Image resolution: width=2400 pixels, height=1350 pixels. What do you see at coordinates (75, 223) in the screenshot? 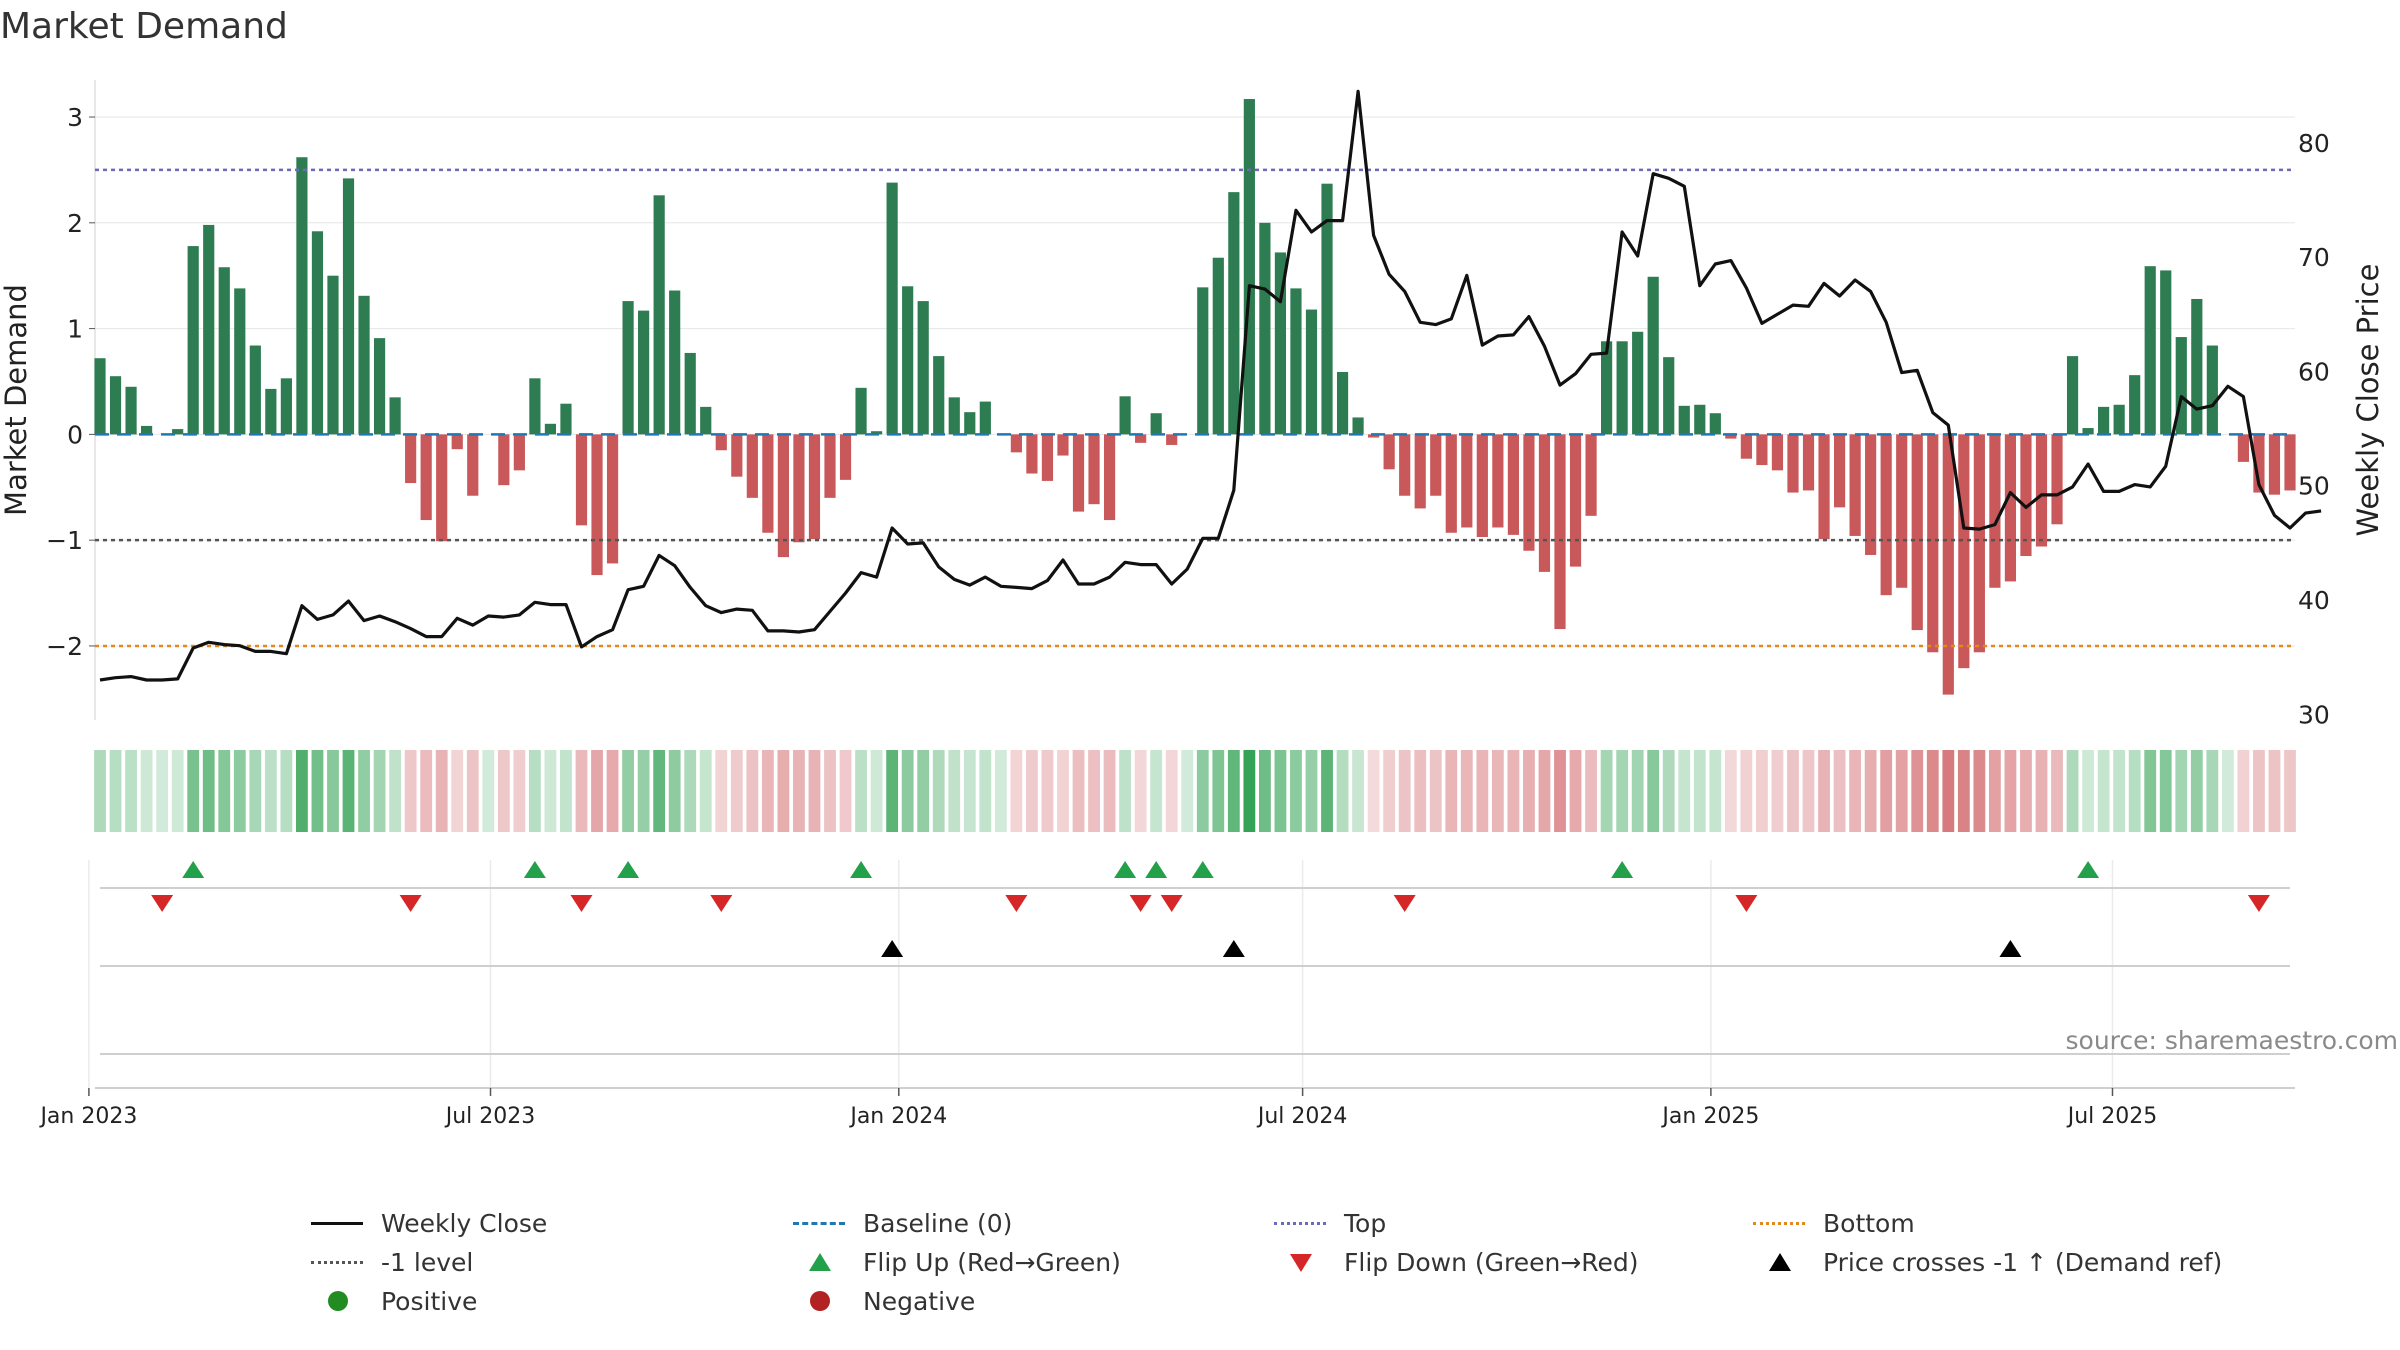
I see `y-tick-label: 2` at bounding box center [75, 223].